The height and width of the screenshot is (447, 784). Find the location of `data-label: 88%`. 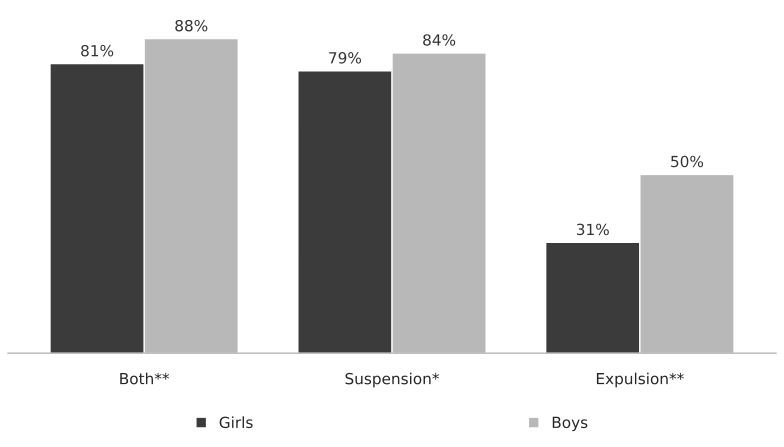

data-label: 88% is located at coordinates (191, 26).